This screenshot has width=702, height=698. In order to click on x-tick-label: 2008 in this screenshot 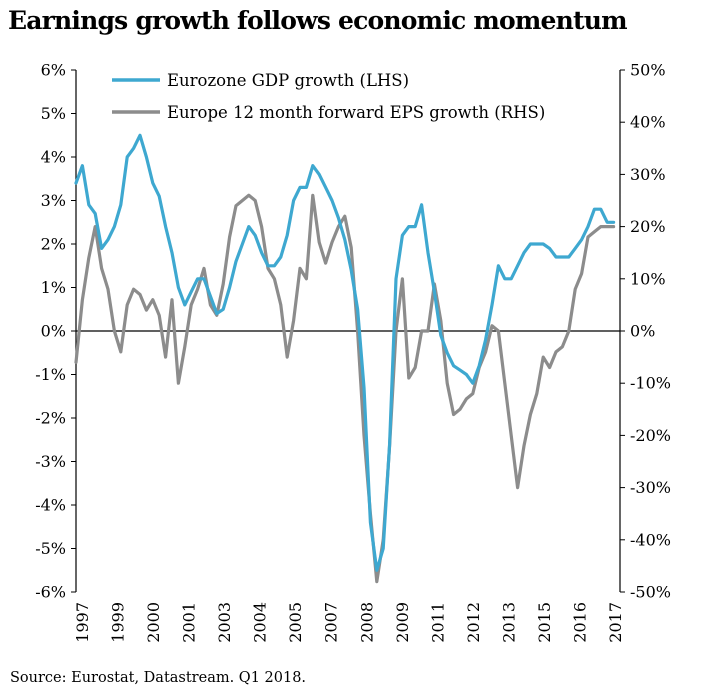, I will do `click(366, 622)`.